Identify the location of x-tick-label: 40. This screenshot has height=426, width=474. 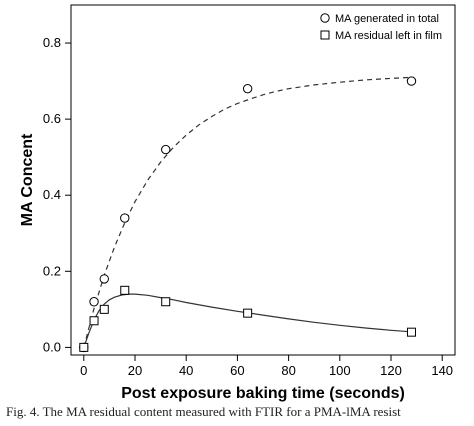
(186, 370).